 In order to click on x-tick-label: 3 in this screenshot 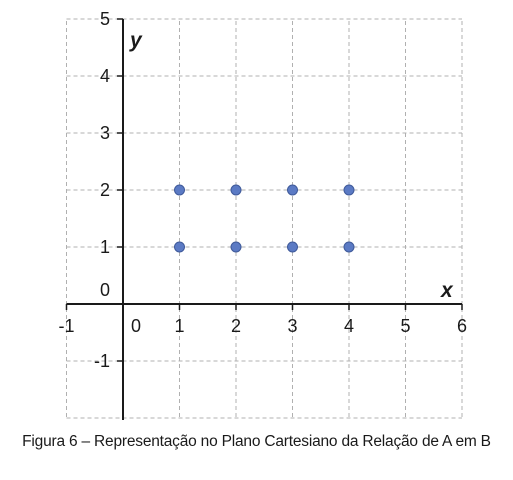, I will do `click(292, 326)`.